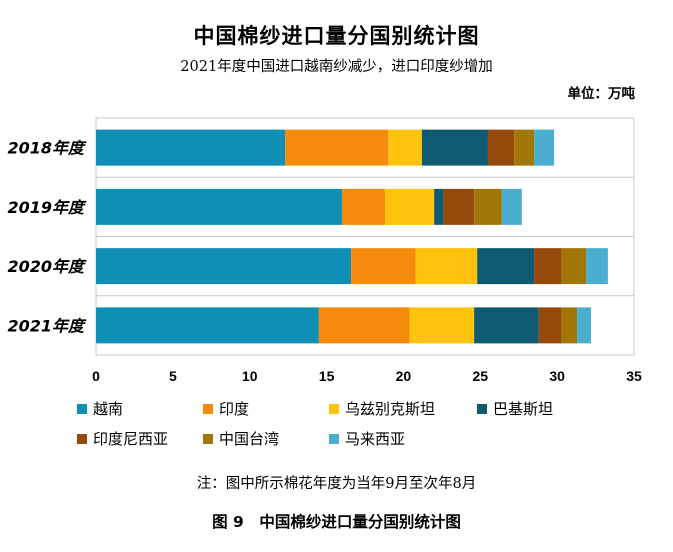 Image resolution: width=673 pixels, height=552 pixels. I want to click on legend-item: 巴基斯坦, so click(515, 408).